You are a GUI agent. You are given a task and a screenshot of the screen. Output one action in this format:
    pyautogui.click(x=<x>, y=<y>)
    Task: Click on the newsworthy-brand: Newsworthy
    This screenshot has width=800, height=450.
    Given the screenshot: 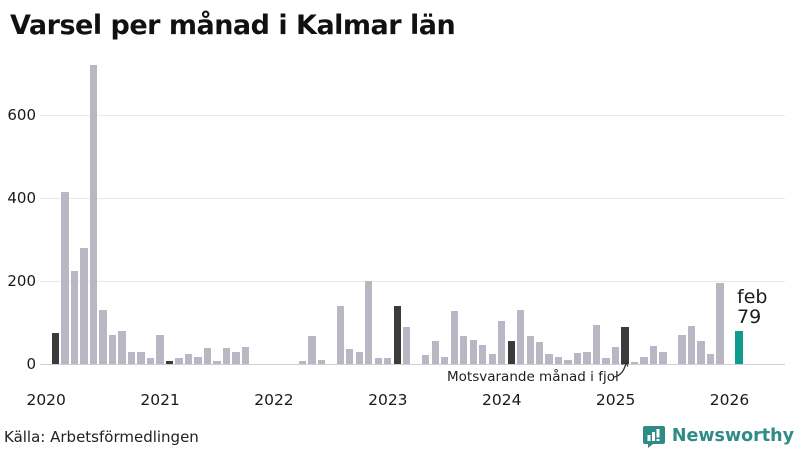 What is the action you would take?
    pyautogui.click(x=718, y=436)
    